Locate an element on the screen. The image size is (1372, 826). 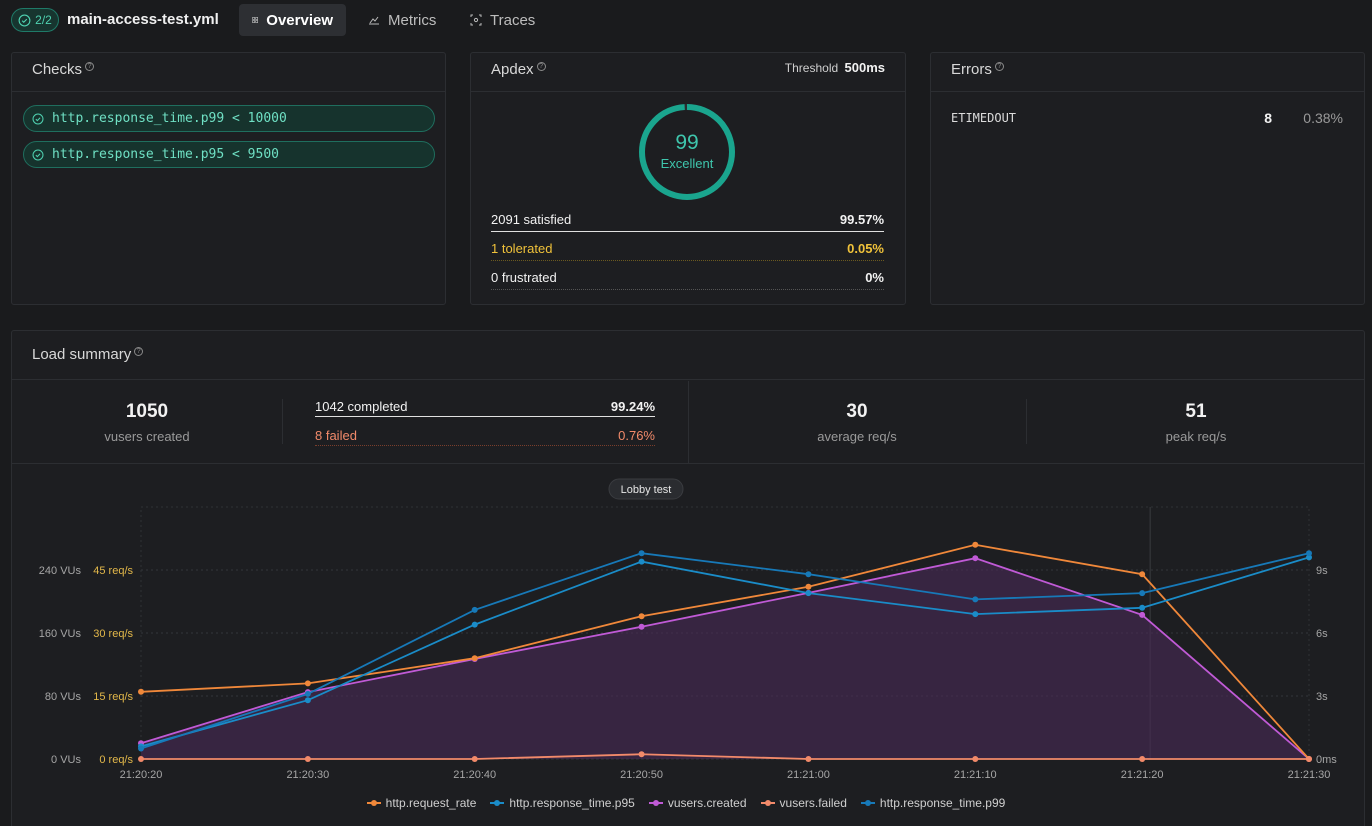
tab-metrics-label: Metrics is located at coordinates (412, 20).